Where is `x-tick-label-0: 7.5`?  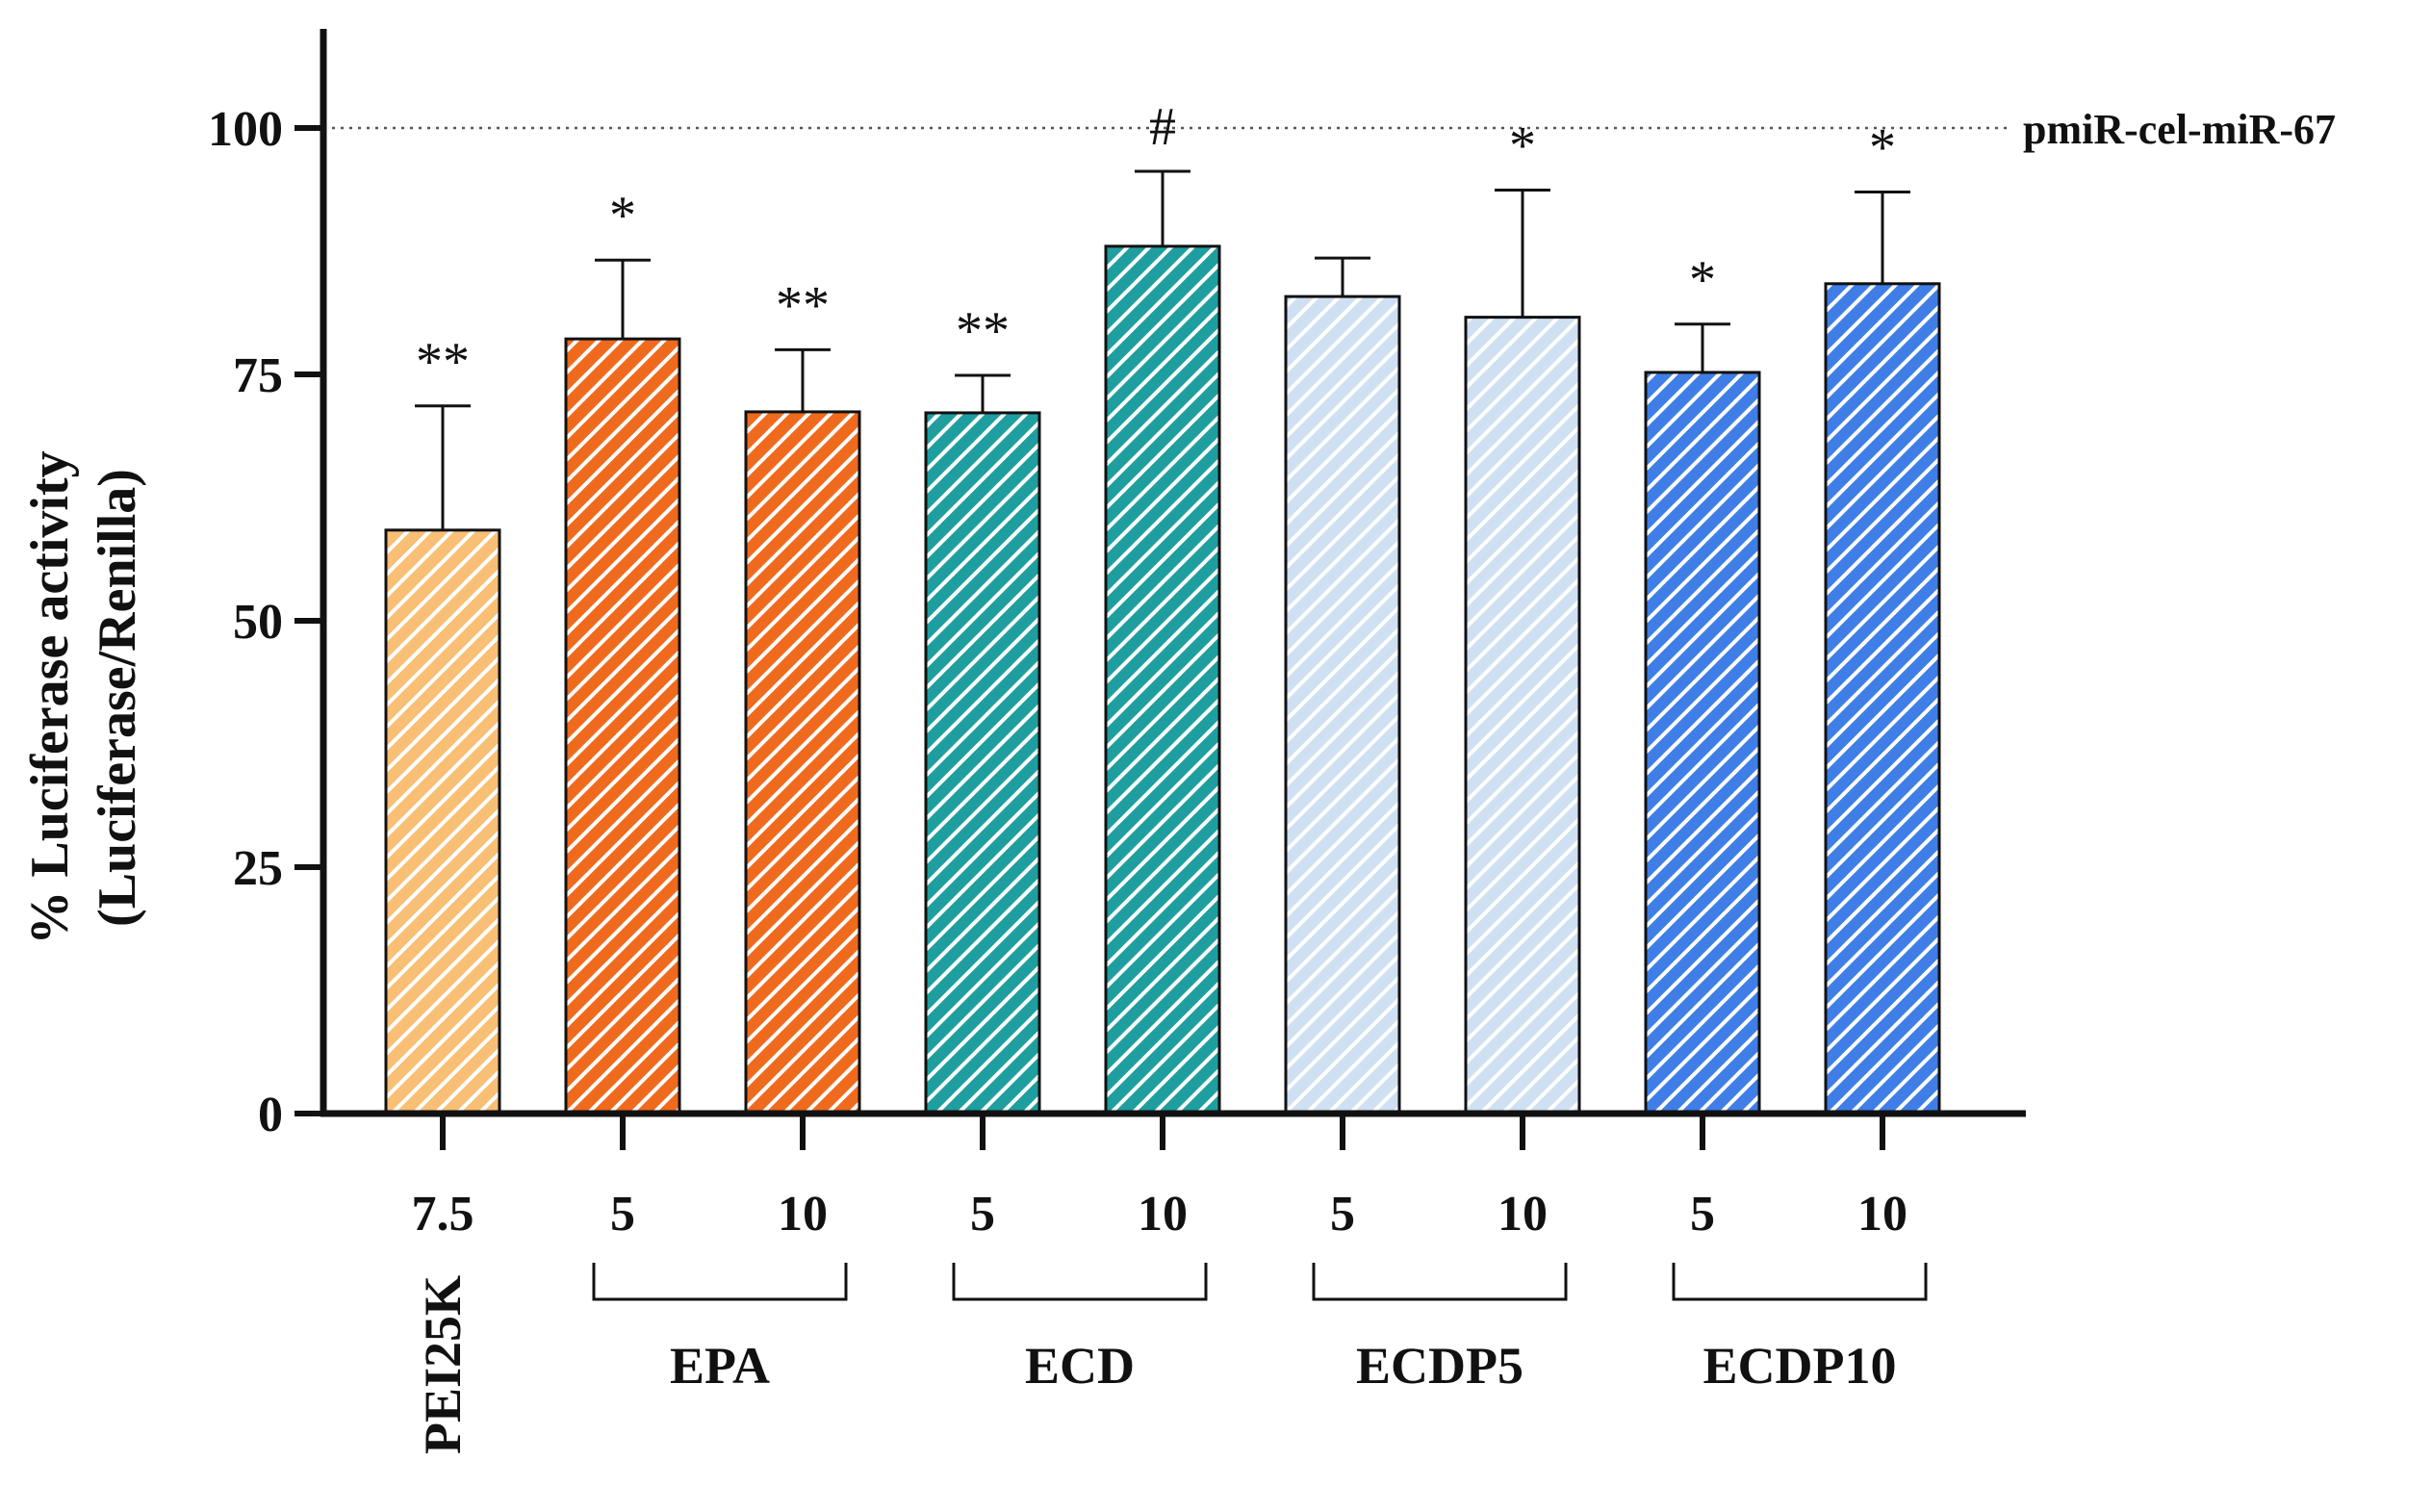 x-tick-label-0: 7.5 is located at coordinates (443, 1214).